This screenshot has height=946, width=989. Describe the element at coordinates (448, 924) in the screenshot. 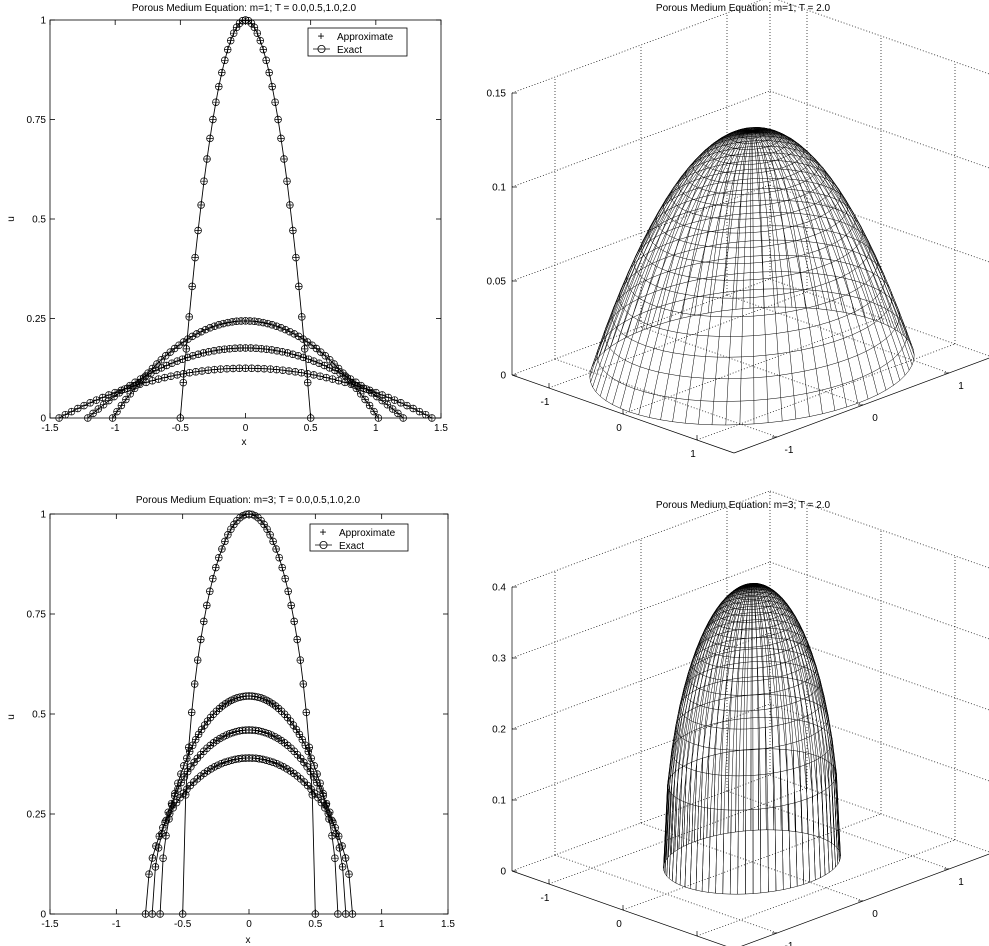

I see `x-tick-label: 1.5` at that location.